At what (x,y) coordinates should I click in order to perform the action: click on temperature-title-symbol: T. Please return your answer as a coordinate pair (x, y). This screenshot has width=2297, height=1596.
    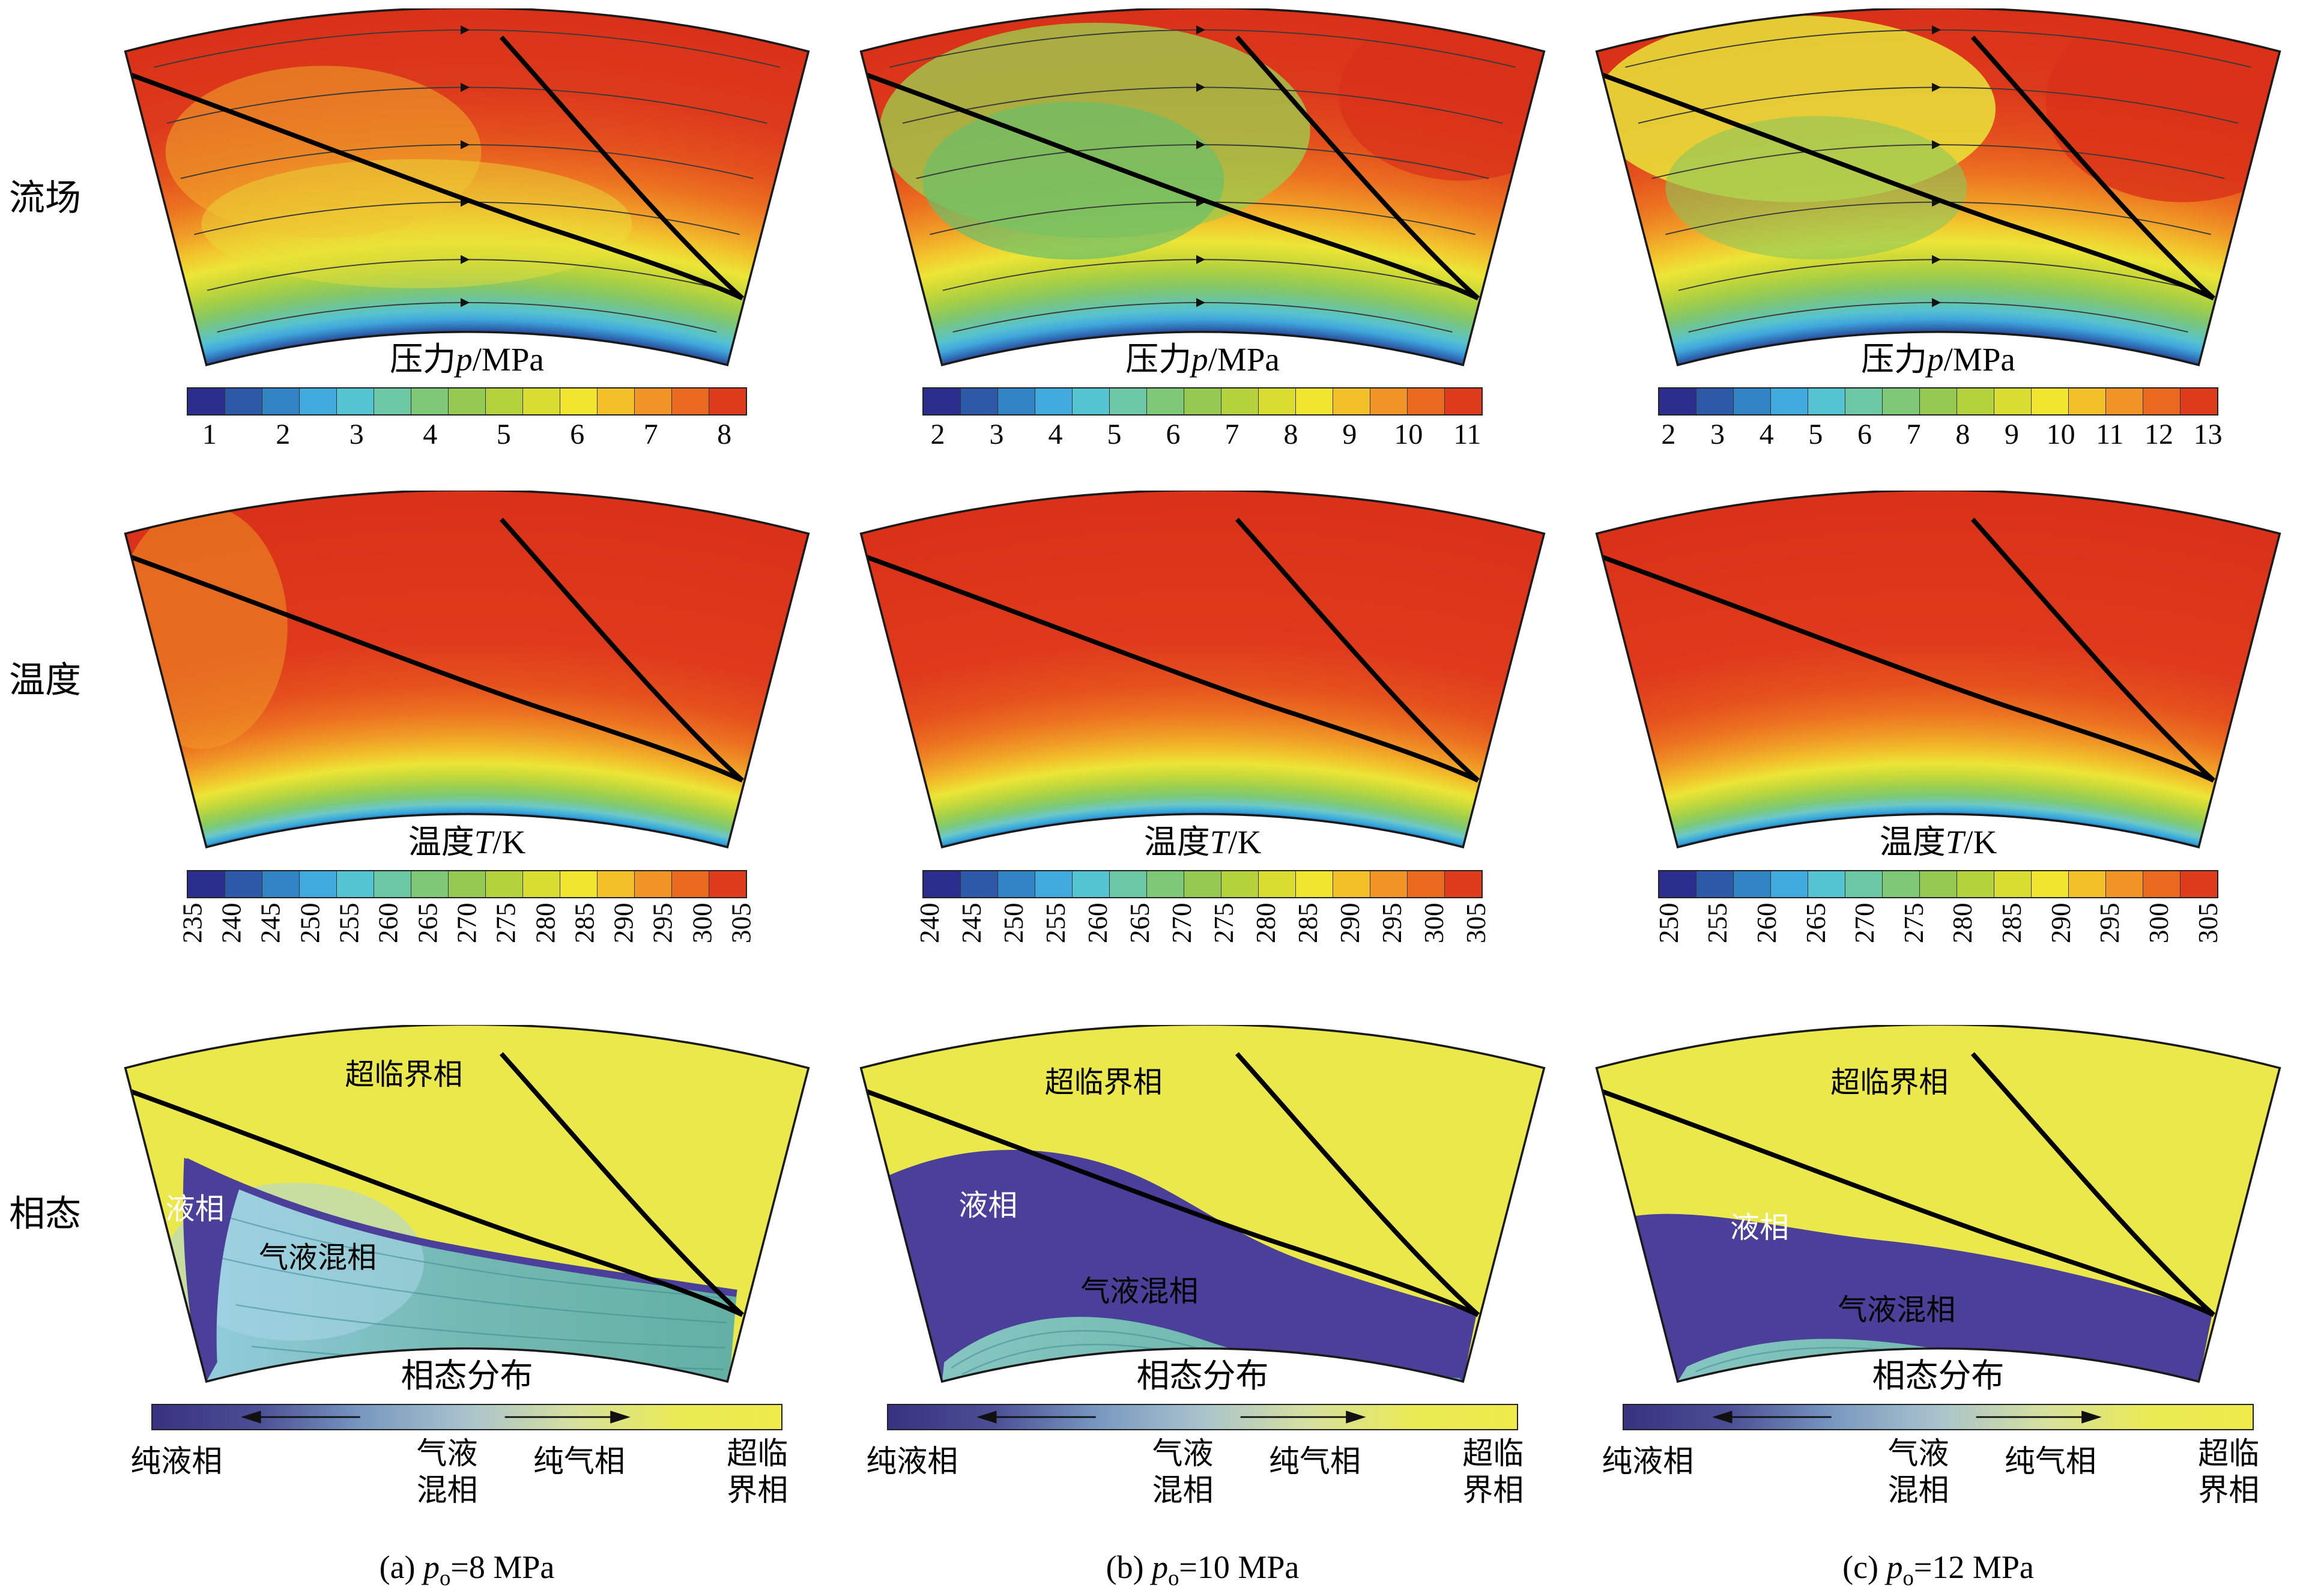
    Looking at the image, I should click on (1219, 841).